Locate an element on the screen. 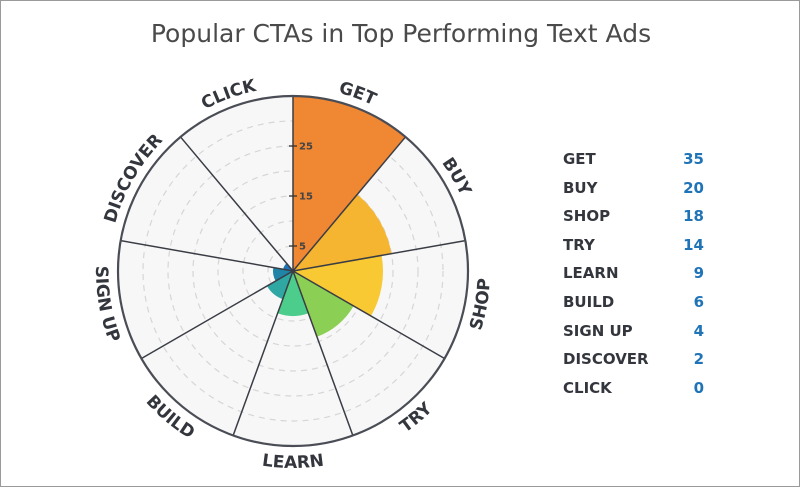 This screenshot has height=487, width=800. legend-item-buy: BUY 20 is located at coordinates (635, 191).